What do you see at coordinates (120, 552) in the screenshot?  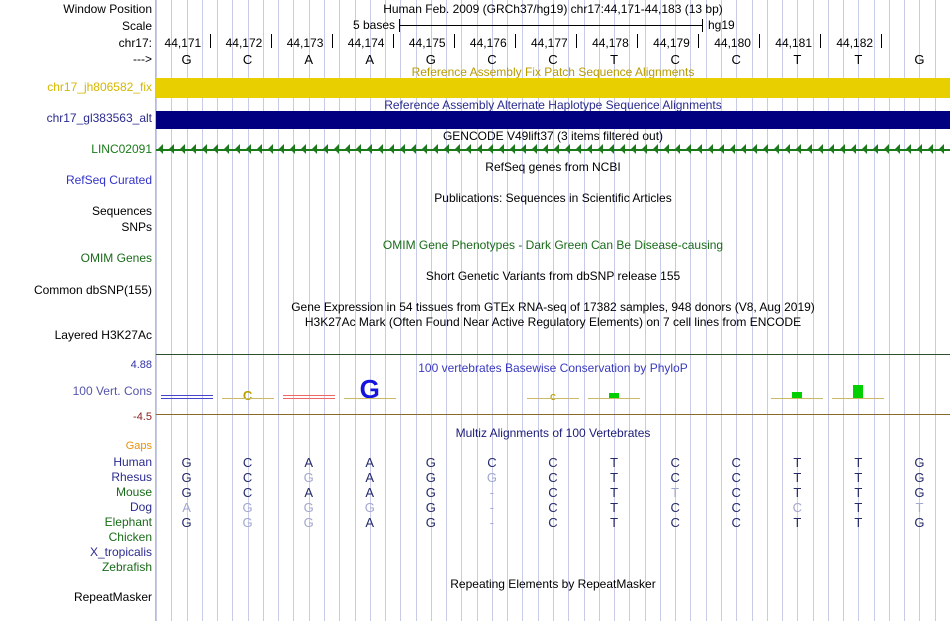 I see `species-label-x-tropicalis: X_tropicalis` at bounding box center [120, 552].